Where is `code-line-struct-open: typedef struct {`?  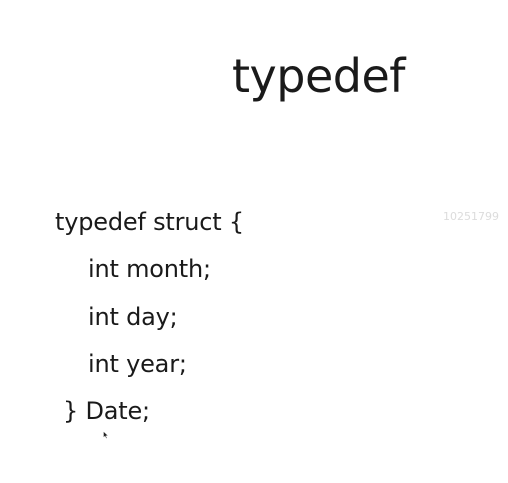 code-line-struct-open: typedef struct { is located at coordinates (149, 222).